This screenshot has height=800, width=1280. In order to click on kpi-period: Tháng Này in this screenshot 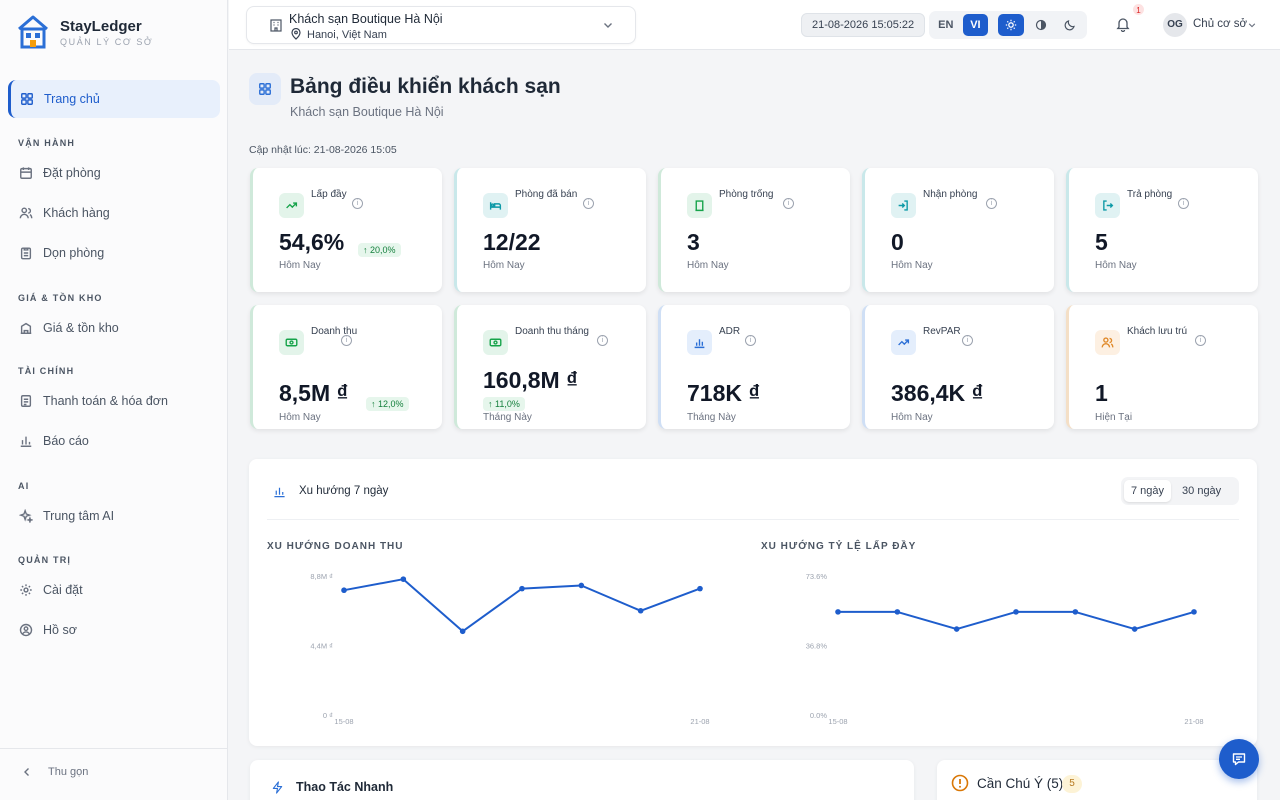, I will do `click(711, 417)`.